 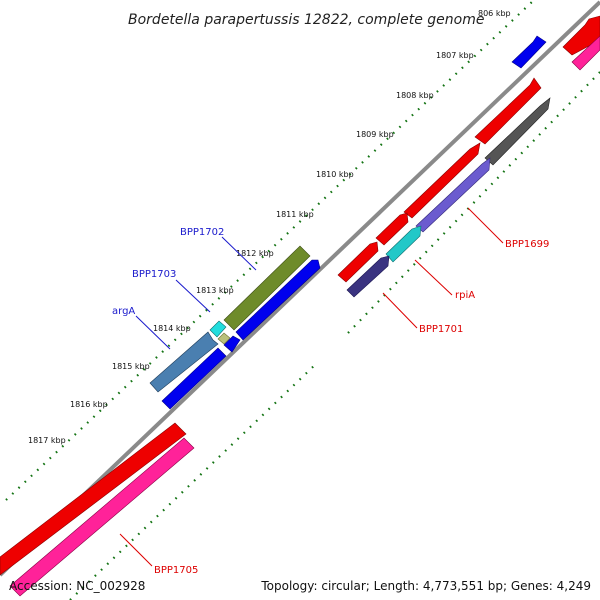 I want to click on tick-label: 1815 kbp, so click(x=131, y=366).